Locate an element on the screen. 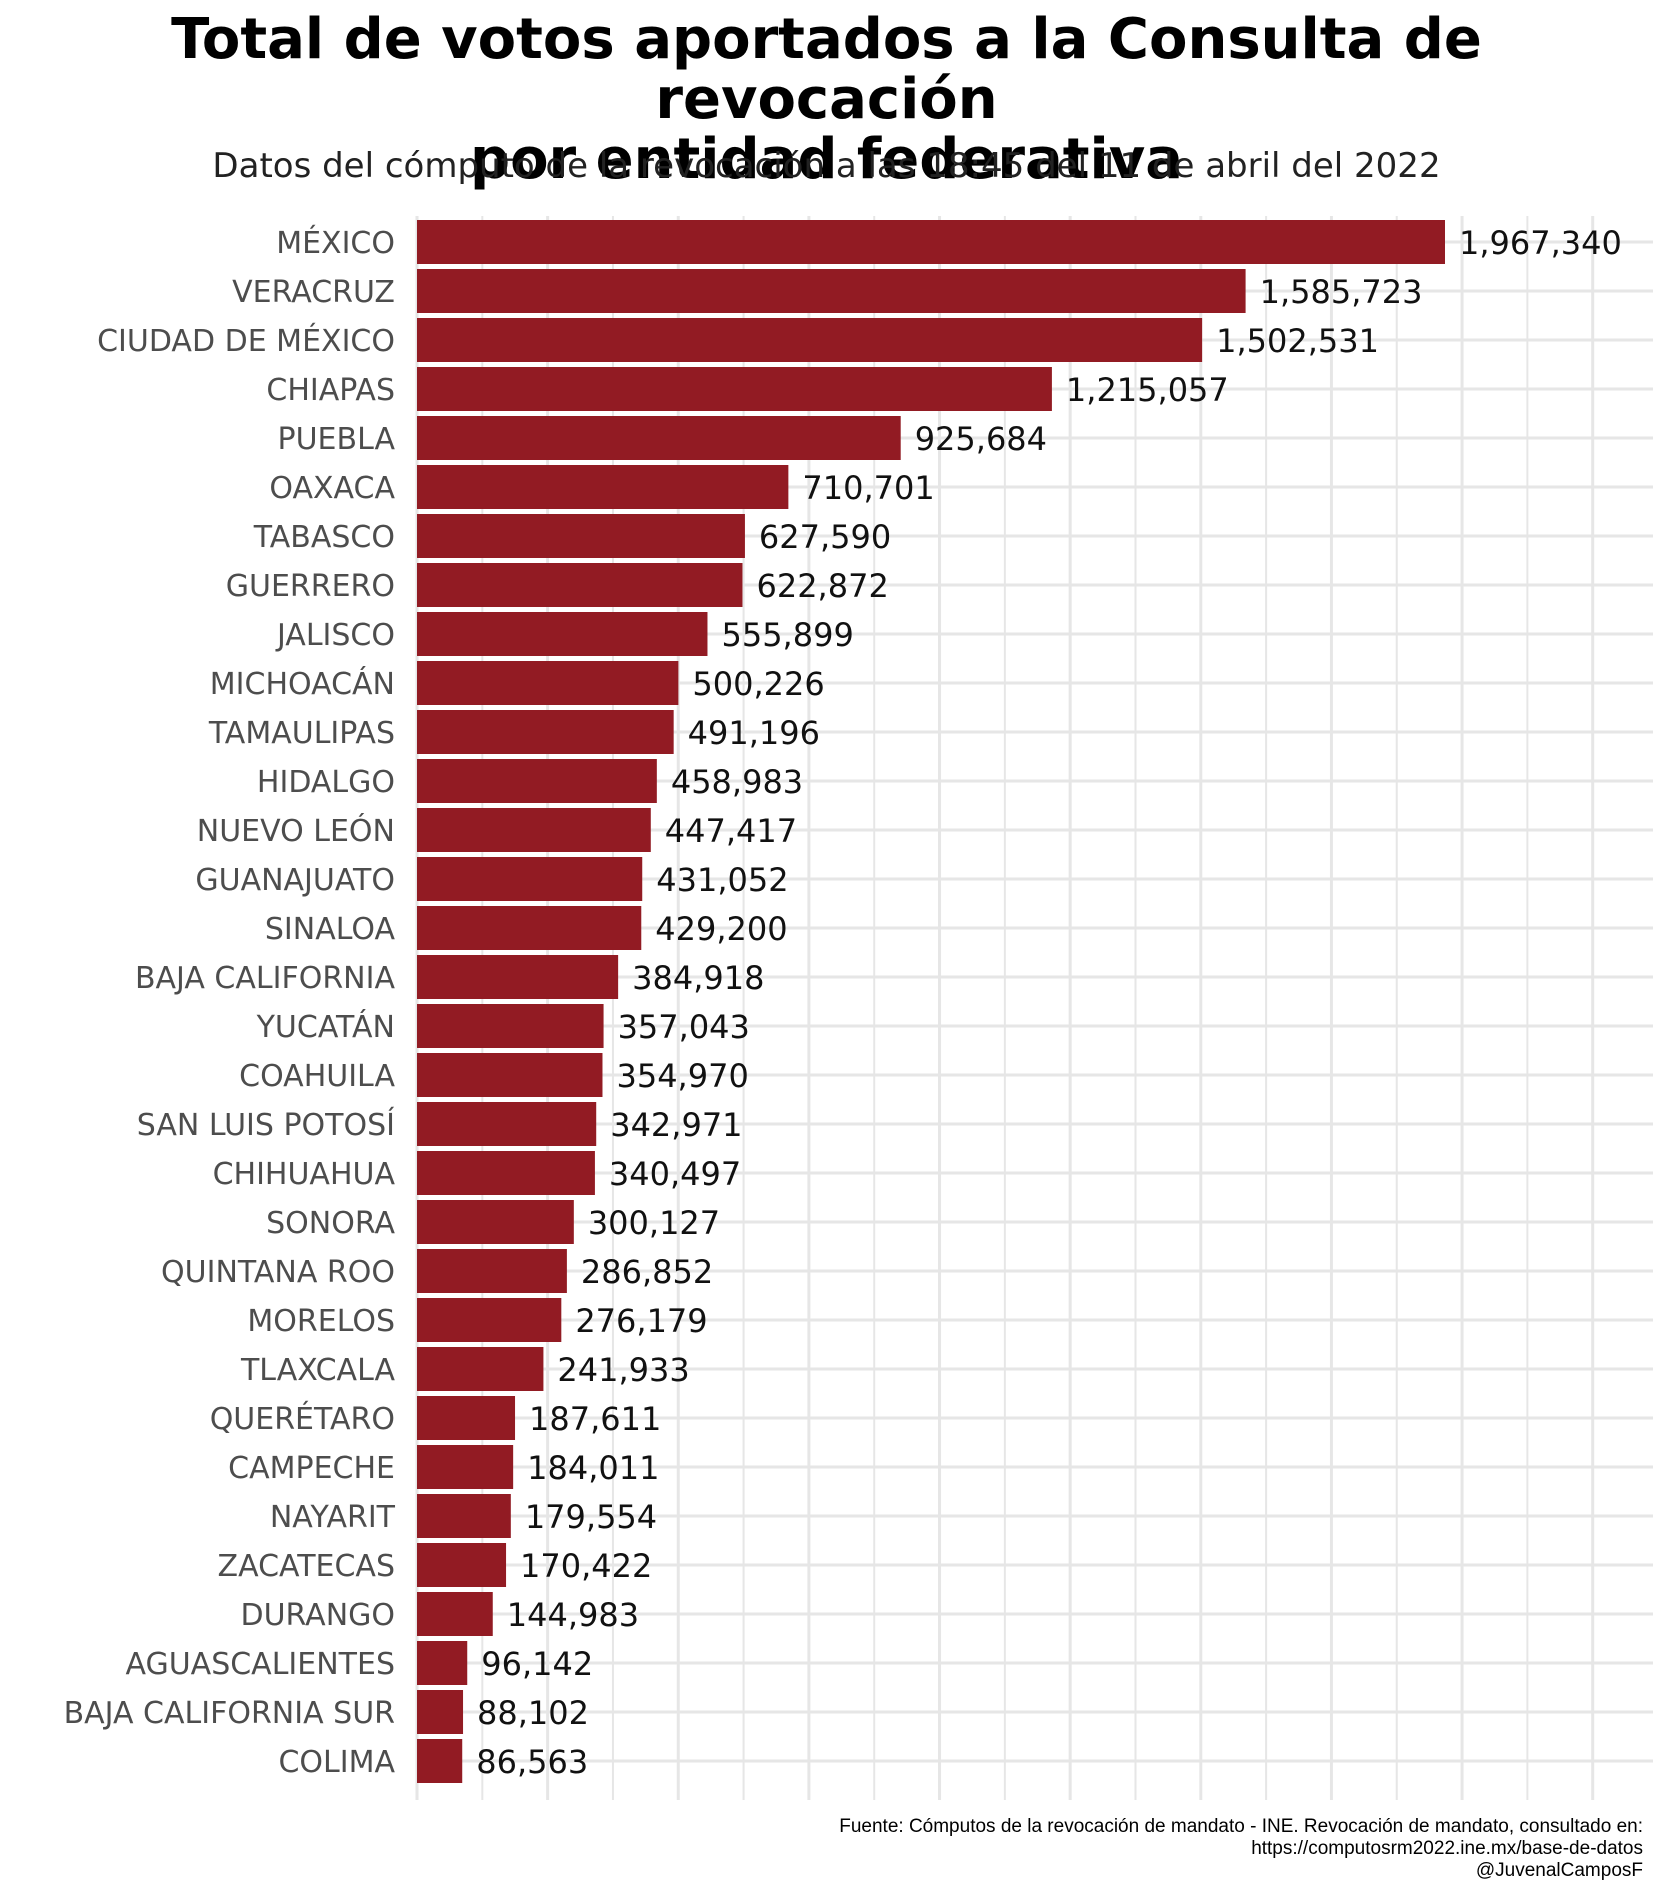 The image size is (1653, 1889). value-label: 710,701 is located at coordinates (868, 488).